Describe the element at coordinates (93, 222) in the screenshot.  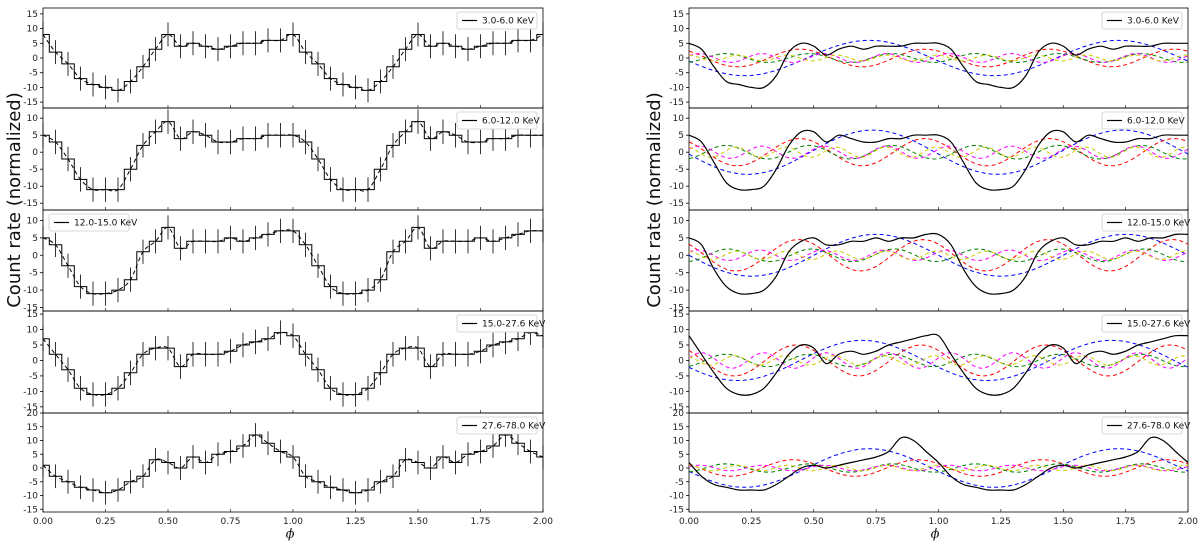
I see `legend: 12.0-15.0 KeV` at that location.